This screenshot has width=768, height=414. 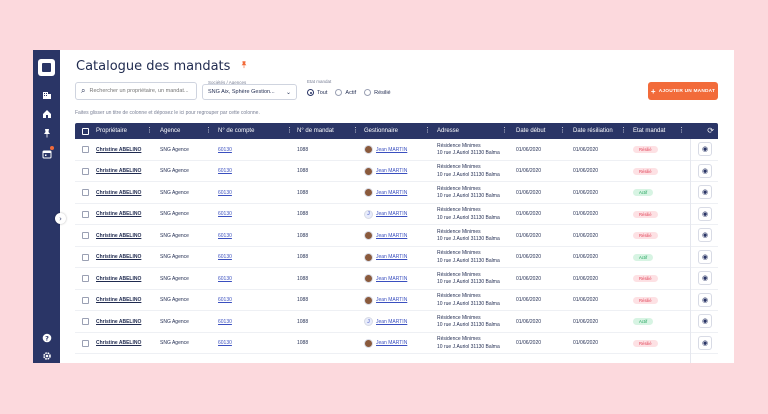 What do you see at coordinates (601, 131) in the screenshot?
I see `col-date-resiliation: Date résiliation ⋮` at bounding box center [601, 131].